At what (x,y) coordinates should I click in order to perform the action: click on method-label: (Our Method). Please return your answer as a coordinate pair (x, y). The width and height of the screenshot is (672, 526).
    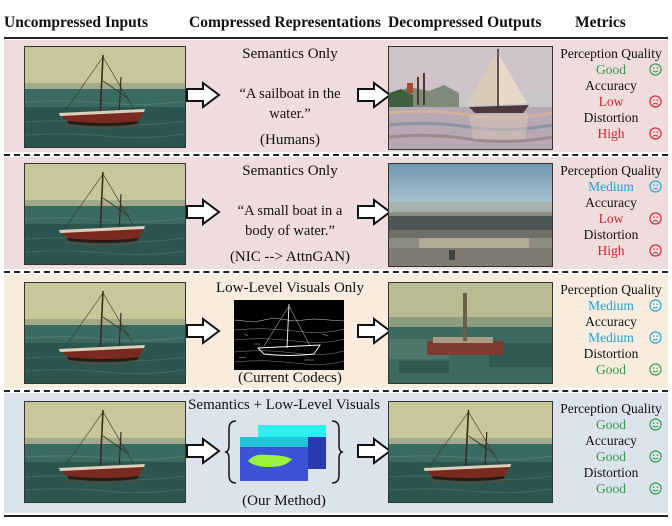
    Looking at the image, I should click on (284, 501).